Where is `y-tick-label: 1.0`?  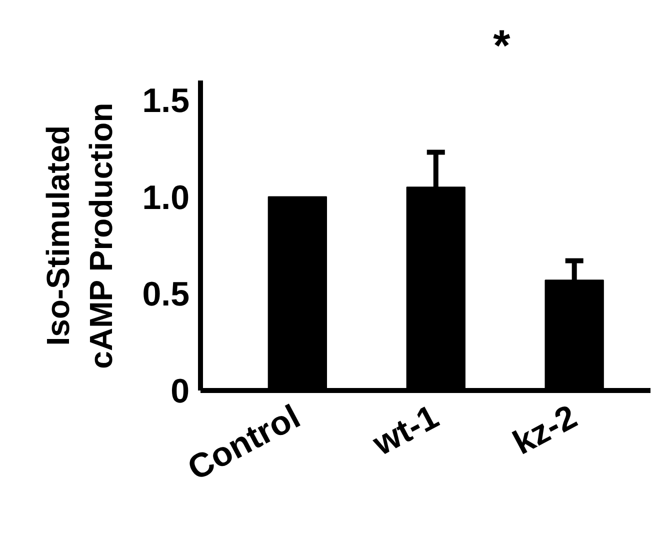
y-tick-label: 1.0 is located at coordinates (166, 197).